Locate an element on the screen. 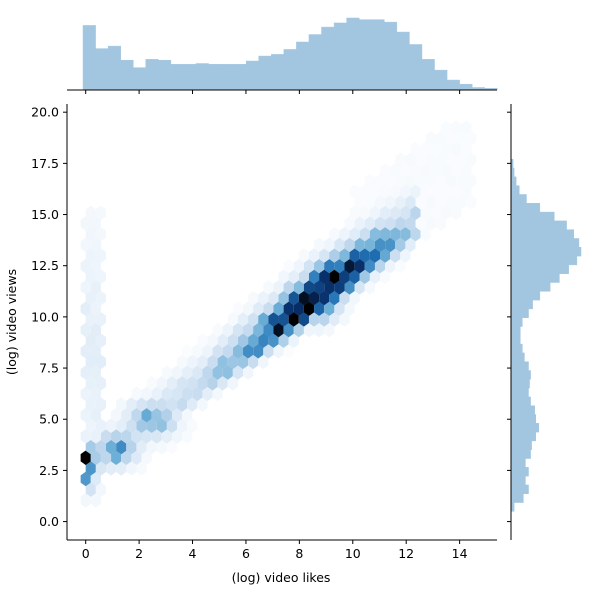 The image size is (600, 600). y-marginal-histogram is located at coordinates (544, 322).